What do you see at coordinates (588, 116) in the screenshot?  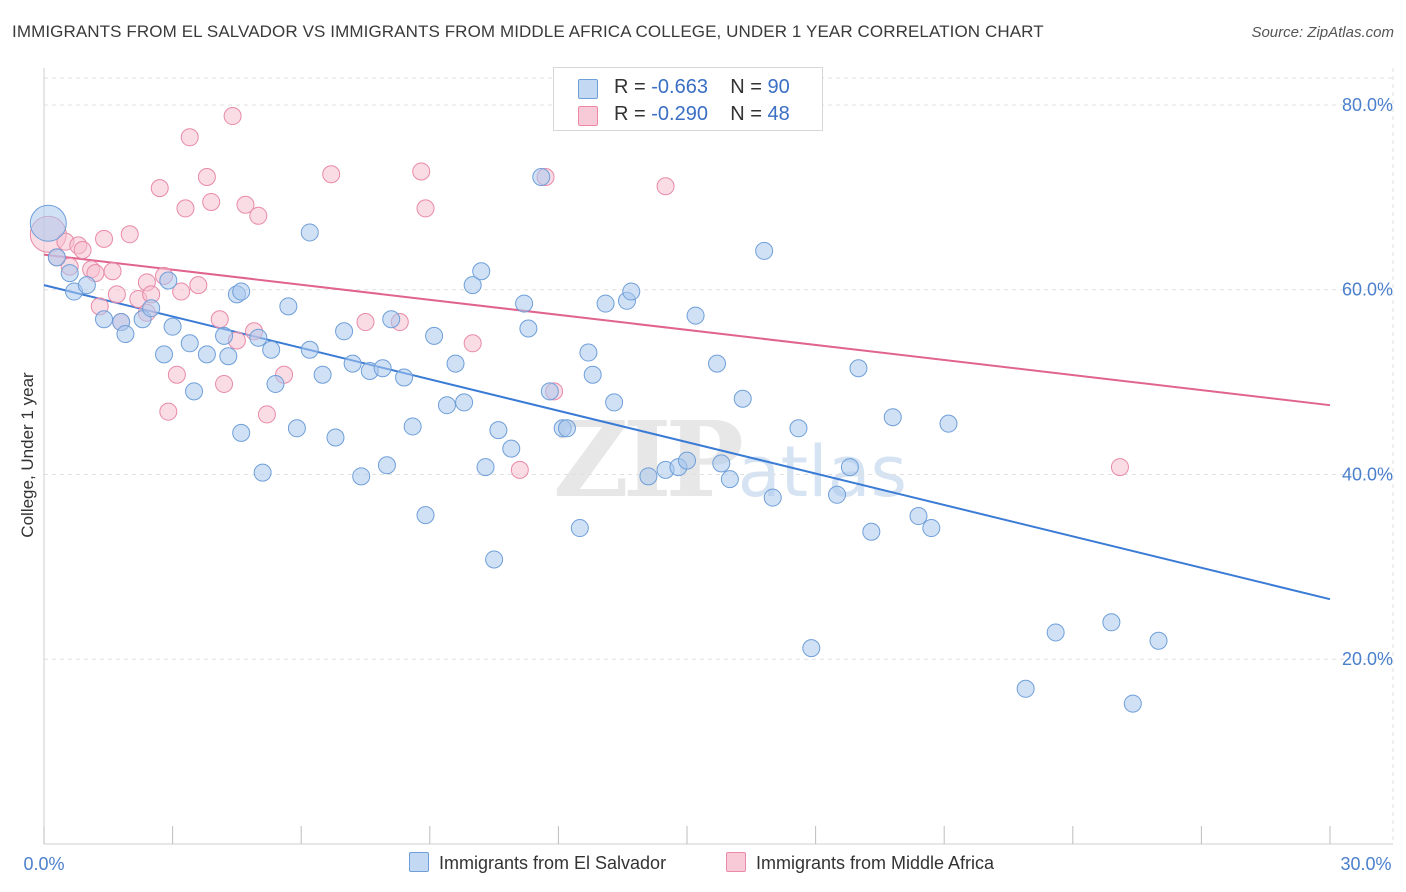 I see `legend-swatch-pink` at bounding box center [588, 116].